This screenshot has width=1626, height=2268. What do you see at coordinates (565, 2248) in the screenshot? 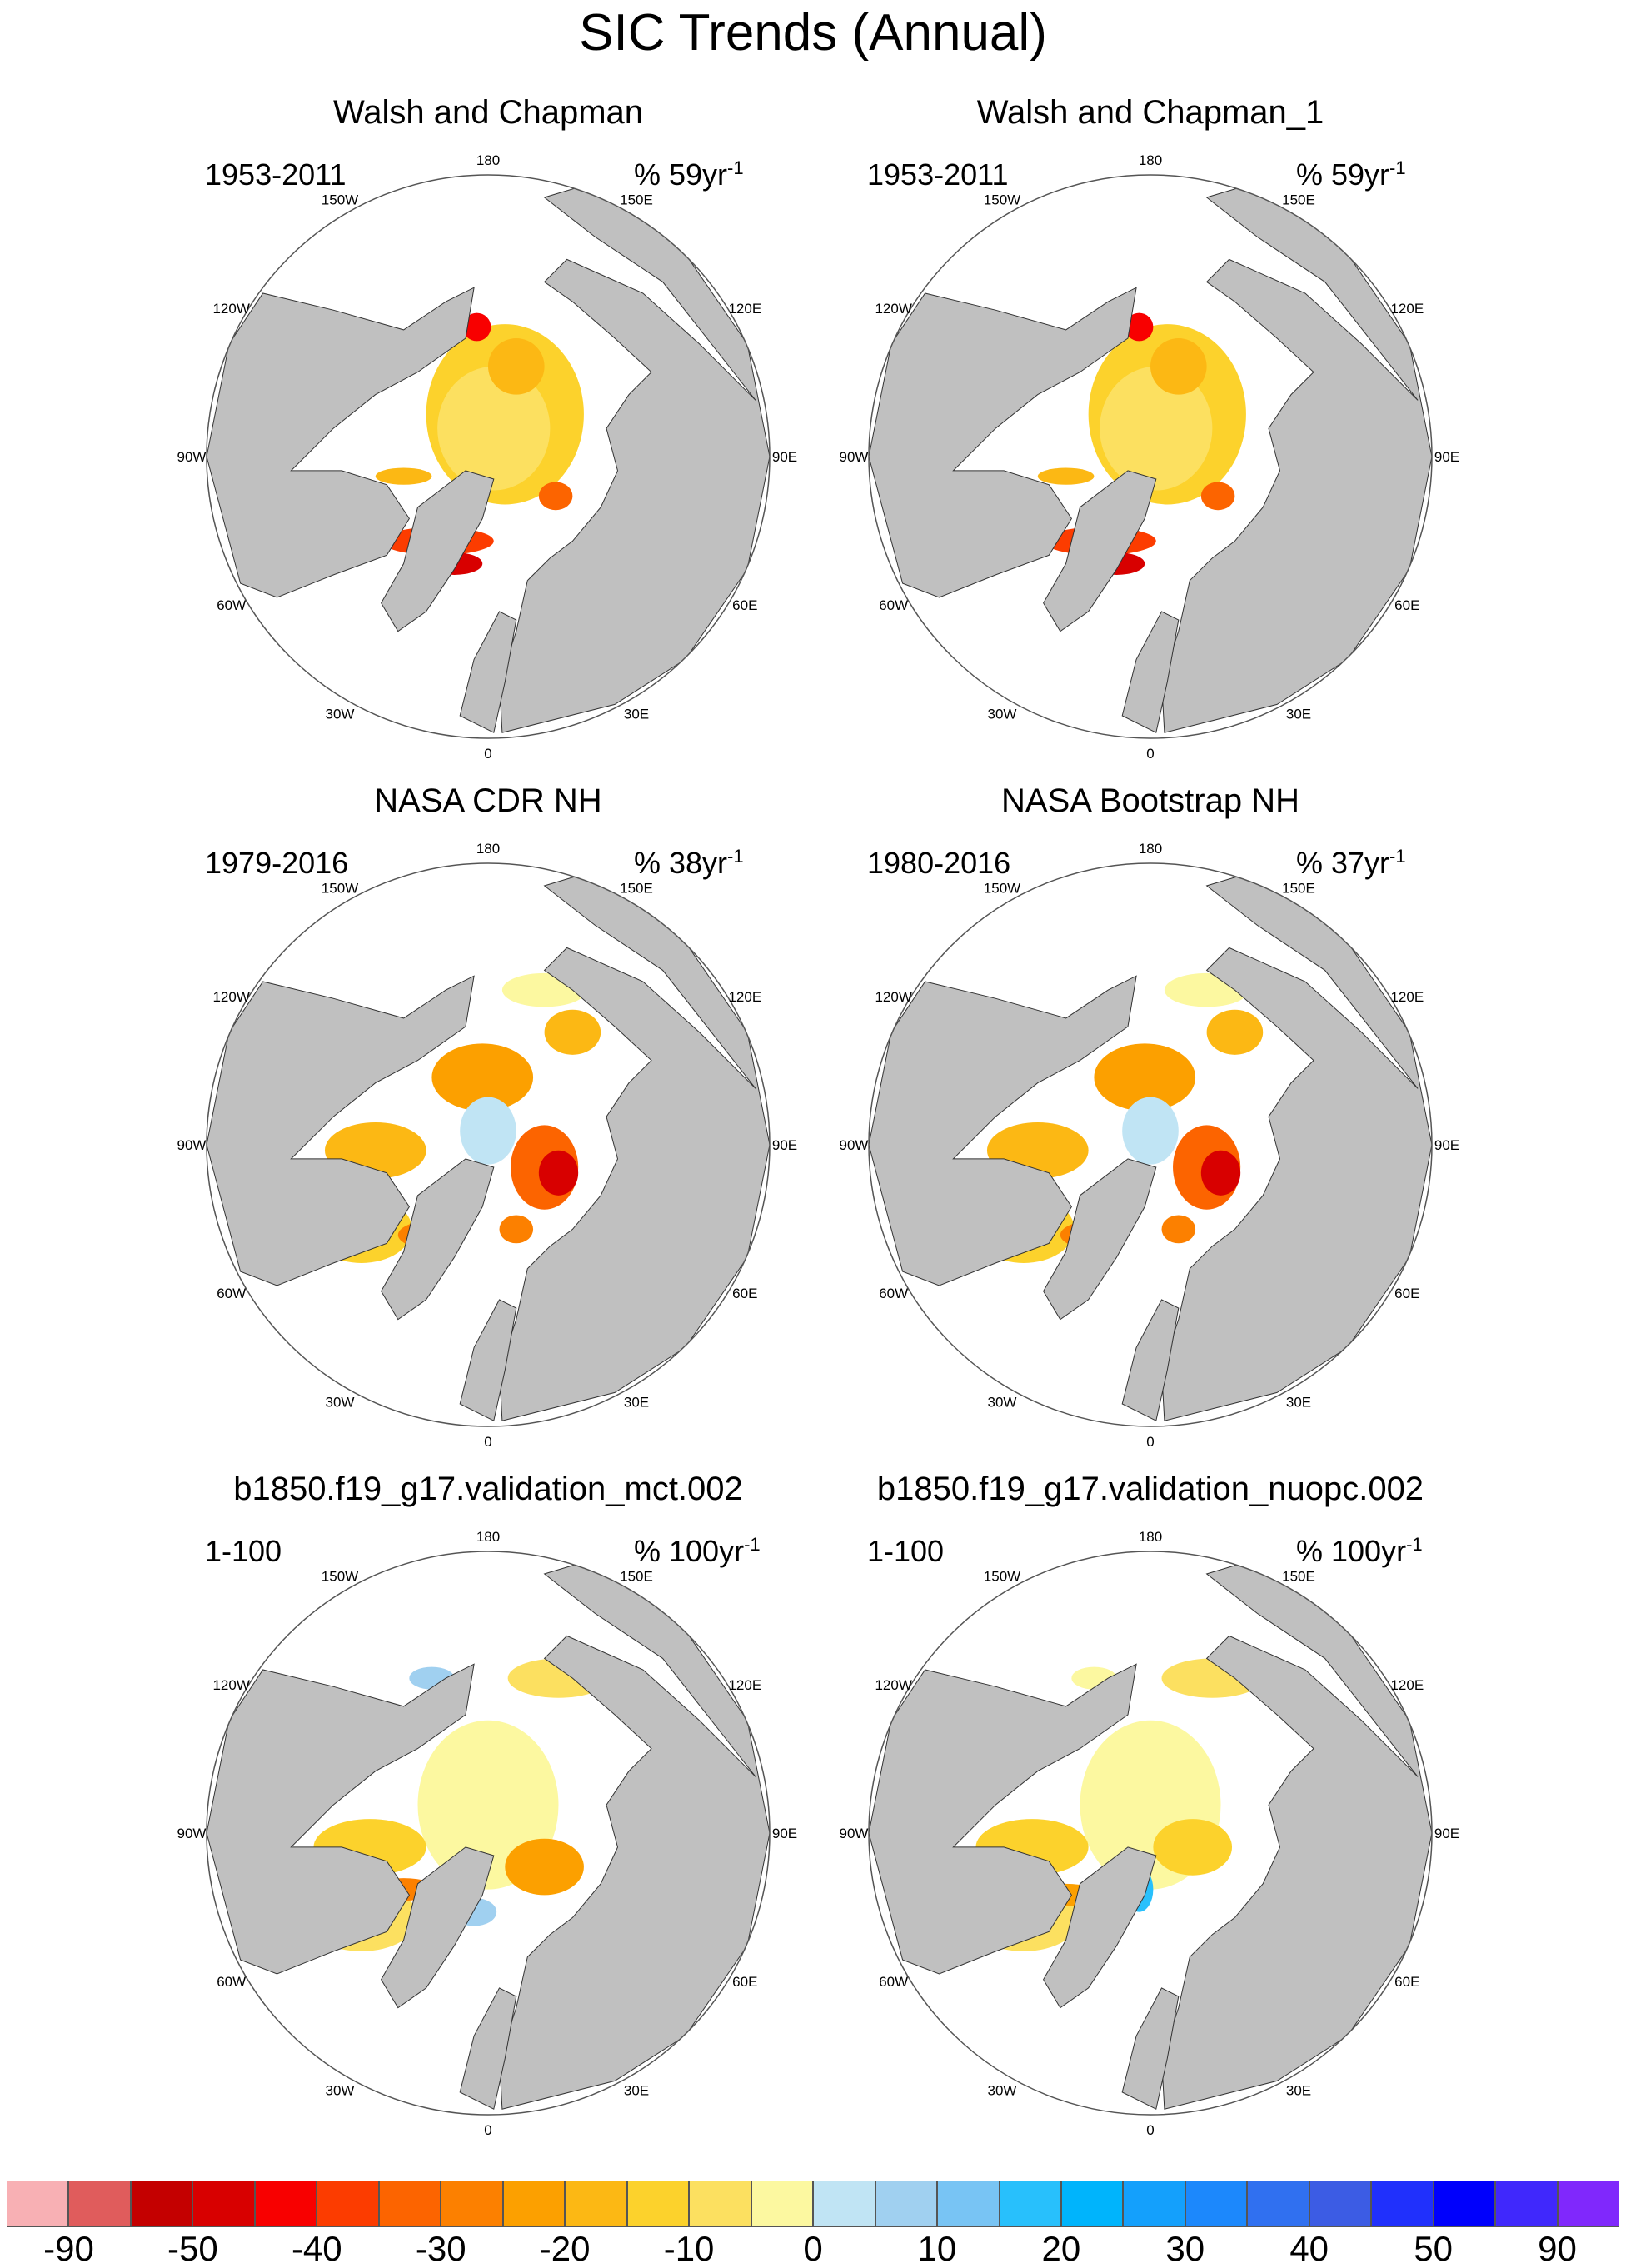
I see `colorbar-tick-label: -20` at bounding box center [565, 2248].